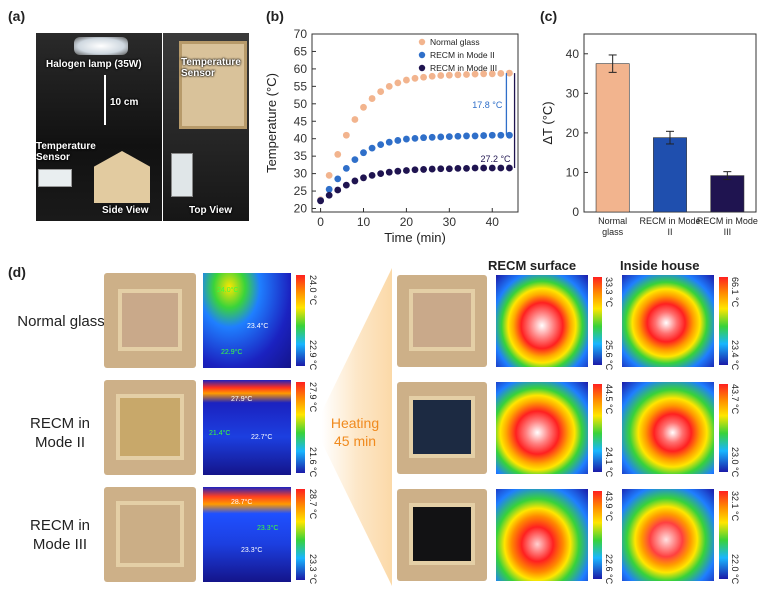 This screenshot has width=768, height=597. I want to click on y-tick-label: 25, so click(301, 191).